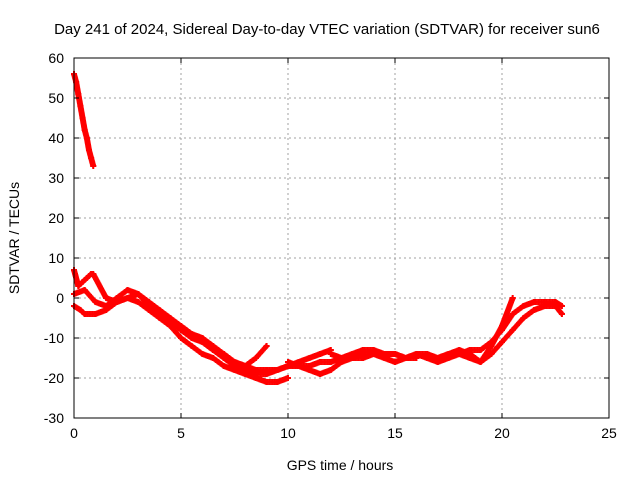 The image size is (640, 480). What do you see at coordinates (340, 465) in the screenshot?
I see `x-axis-label: GPS time / hours` at bounding box center [340, 465].